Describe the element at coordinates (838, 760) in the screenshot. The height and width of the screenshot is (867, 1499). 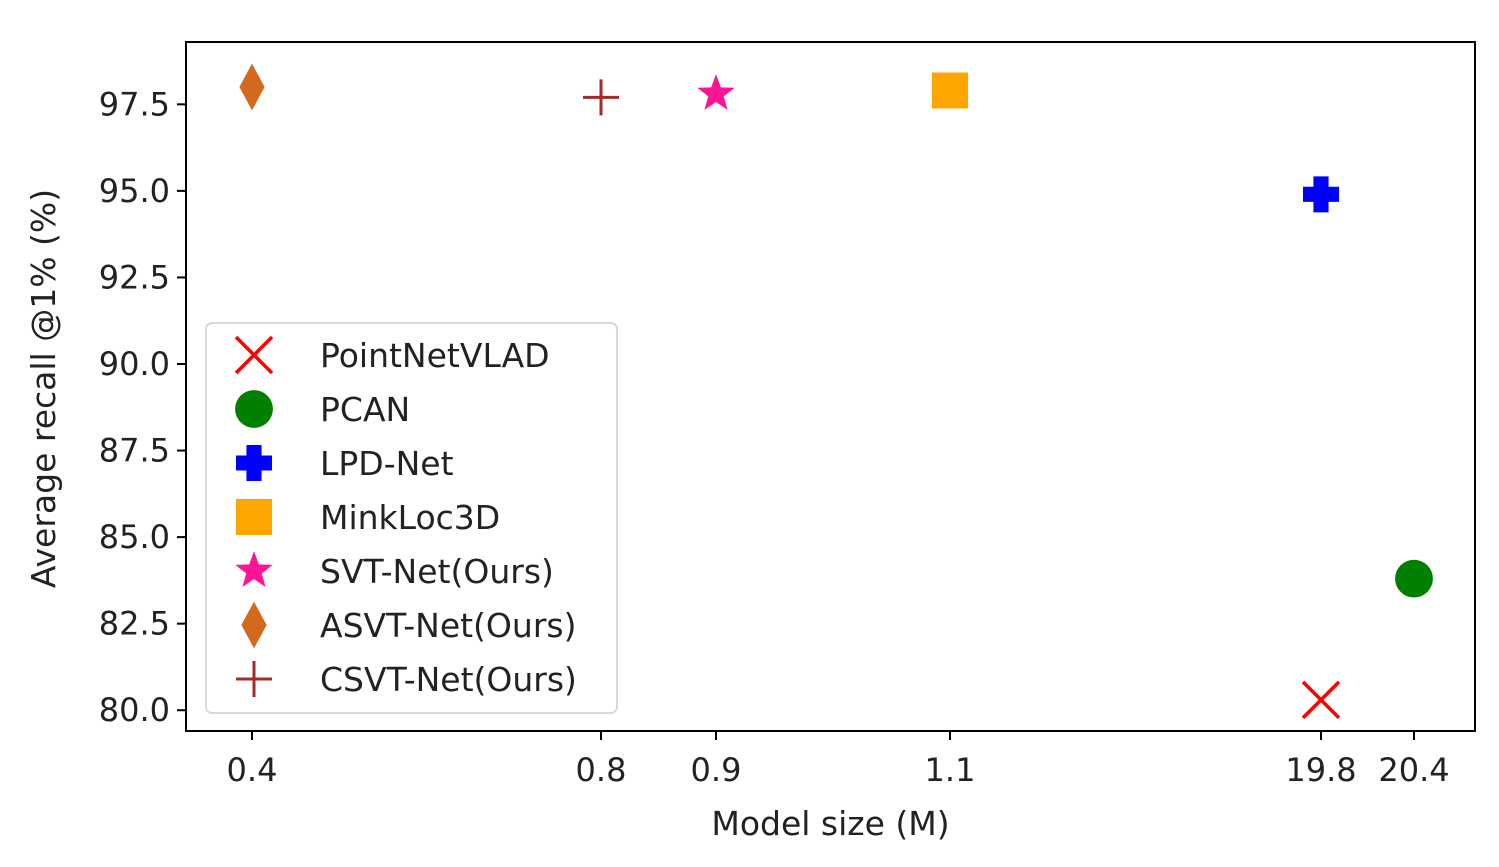
I see `x-axis: 0.4 0.8 0.9 1.1 19.8 20.4` at that location.